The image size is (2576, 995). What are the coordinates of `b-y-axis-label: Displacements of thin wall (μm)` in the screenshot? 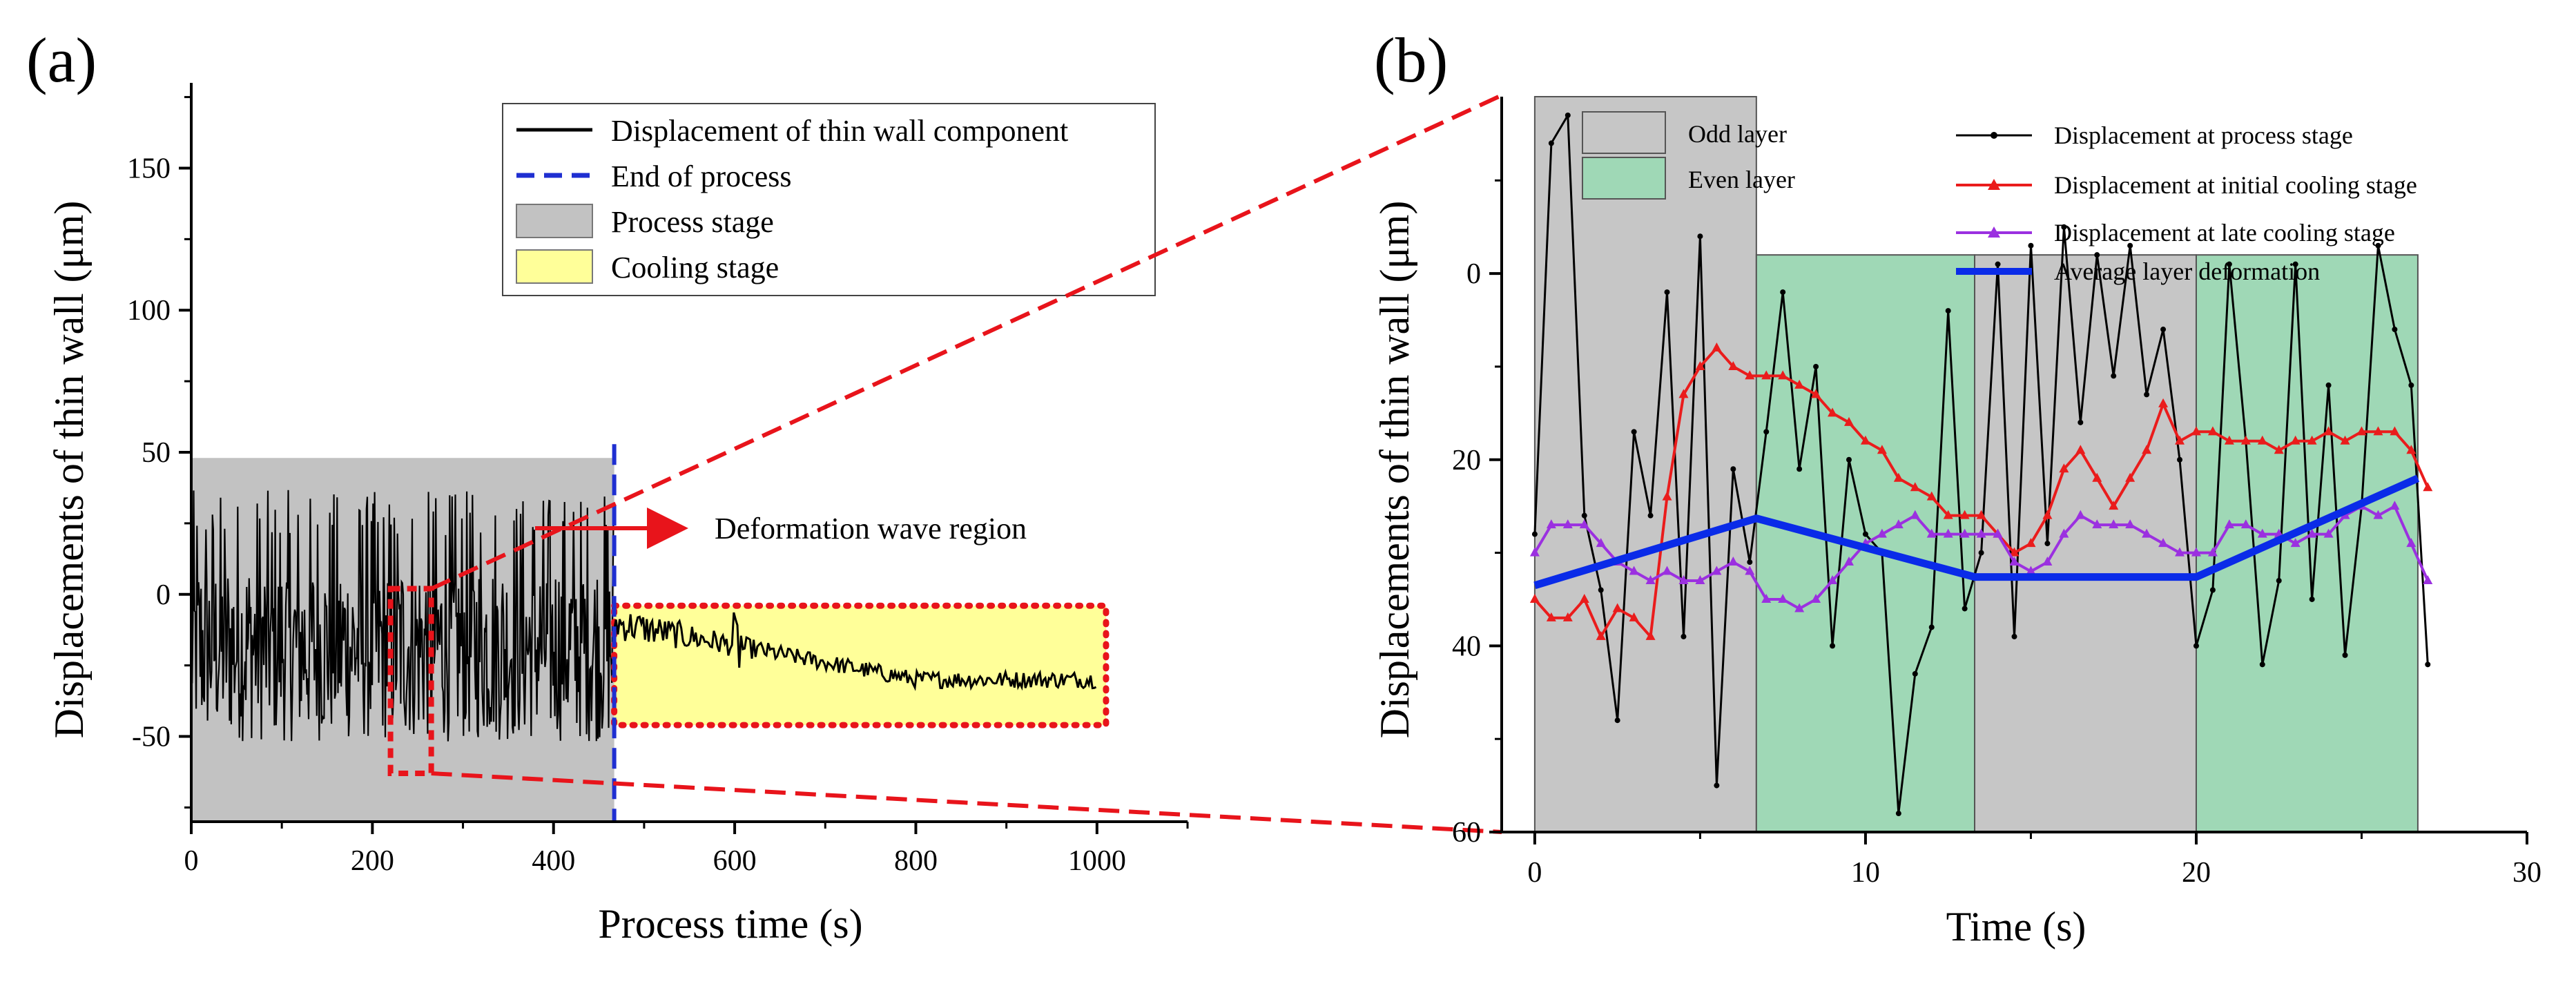 It's located at (1395, 470).